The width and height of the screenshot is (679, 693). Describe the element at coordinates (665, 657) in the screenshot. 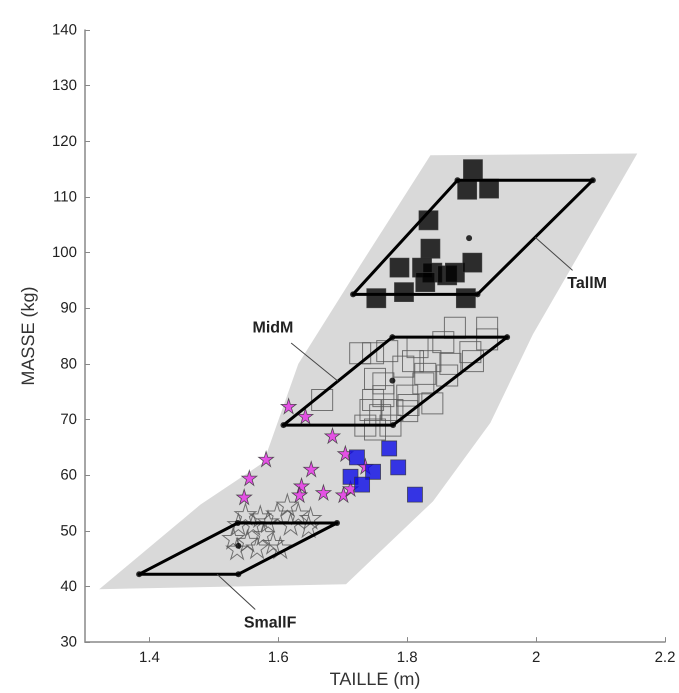

I see `x-tick-label: 2.2` at that location.